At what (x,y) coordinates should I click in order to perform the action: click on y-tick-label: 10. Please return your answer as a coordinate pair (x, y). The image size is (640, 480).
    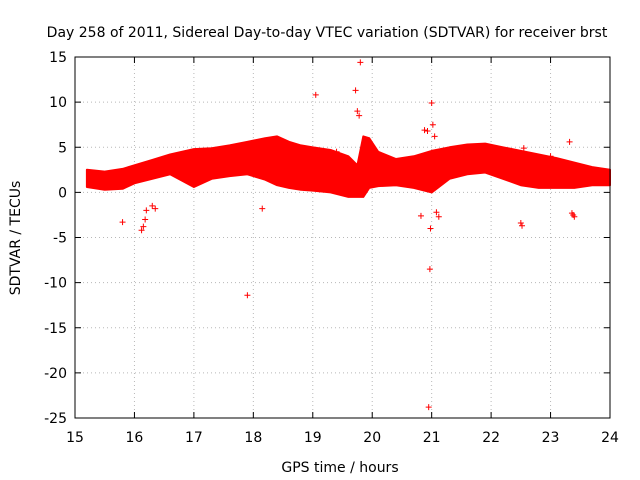
    Looking at the image, I should click on (58, 103).